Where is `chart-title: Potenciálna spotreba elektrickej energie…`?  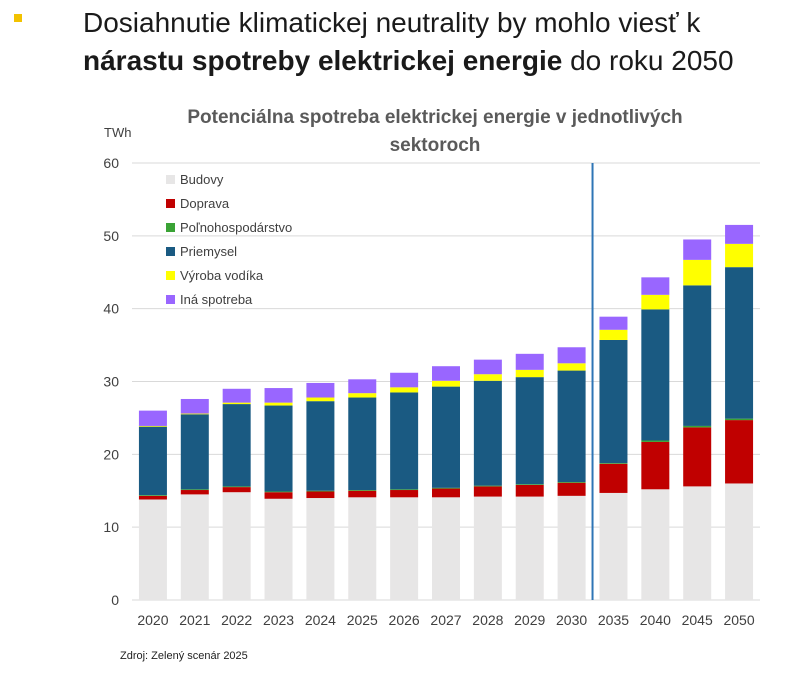 chart-title: Potenciálna spotreba elektrickej energie… is located at coordinates (435, 132).